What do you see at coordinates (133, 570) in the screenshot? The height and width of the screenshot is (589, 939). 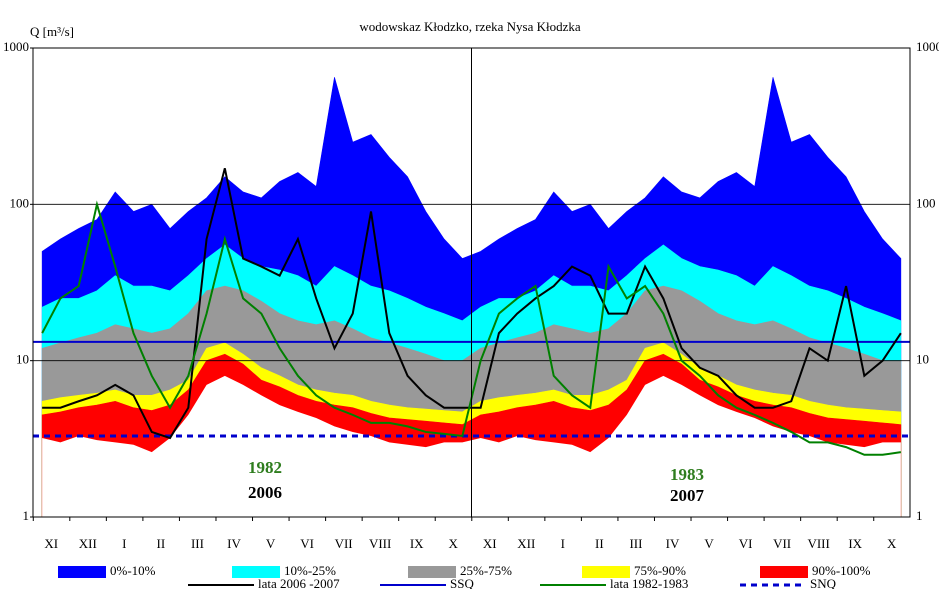 I see `legend-label: 0%-10%` at bounding box center [133, 570].